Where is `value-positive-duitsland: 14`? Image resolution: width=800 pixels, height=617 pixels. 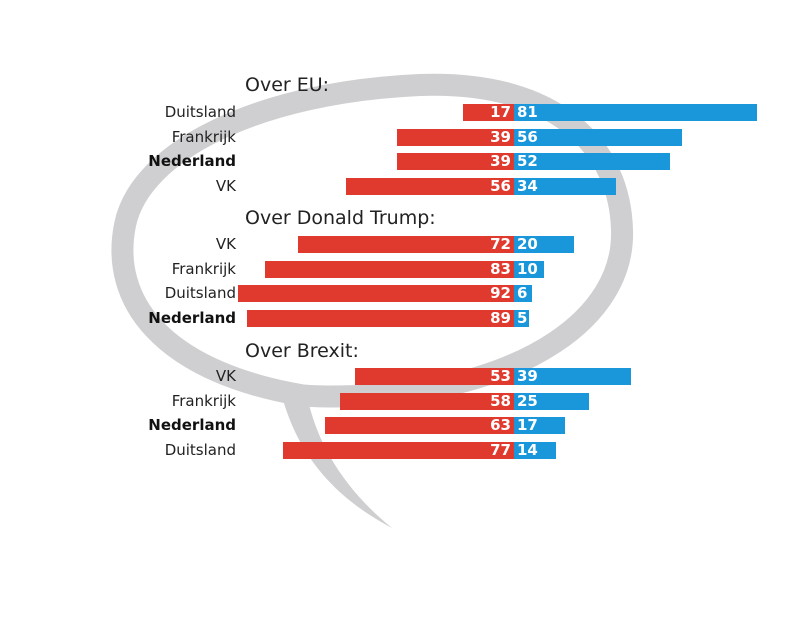 value-positive-duitsland: 14 is located at coordinates (527, 450).